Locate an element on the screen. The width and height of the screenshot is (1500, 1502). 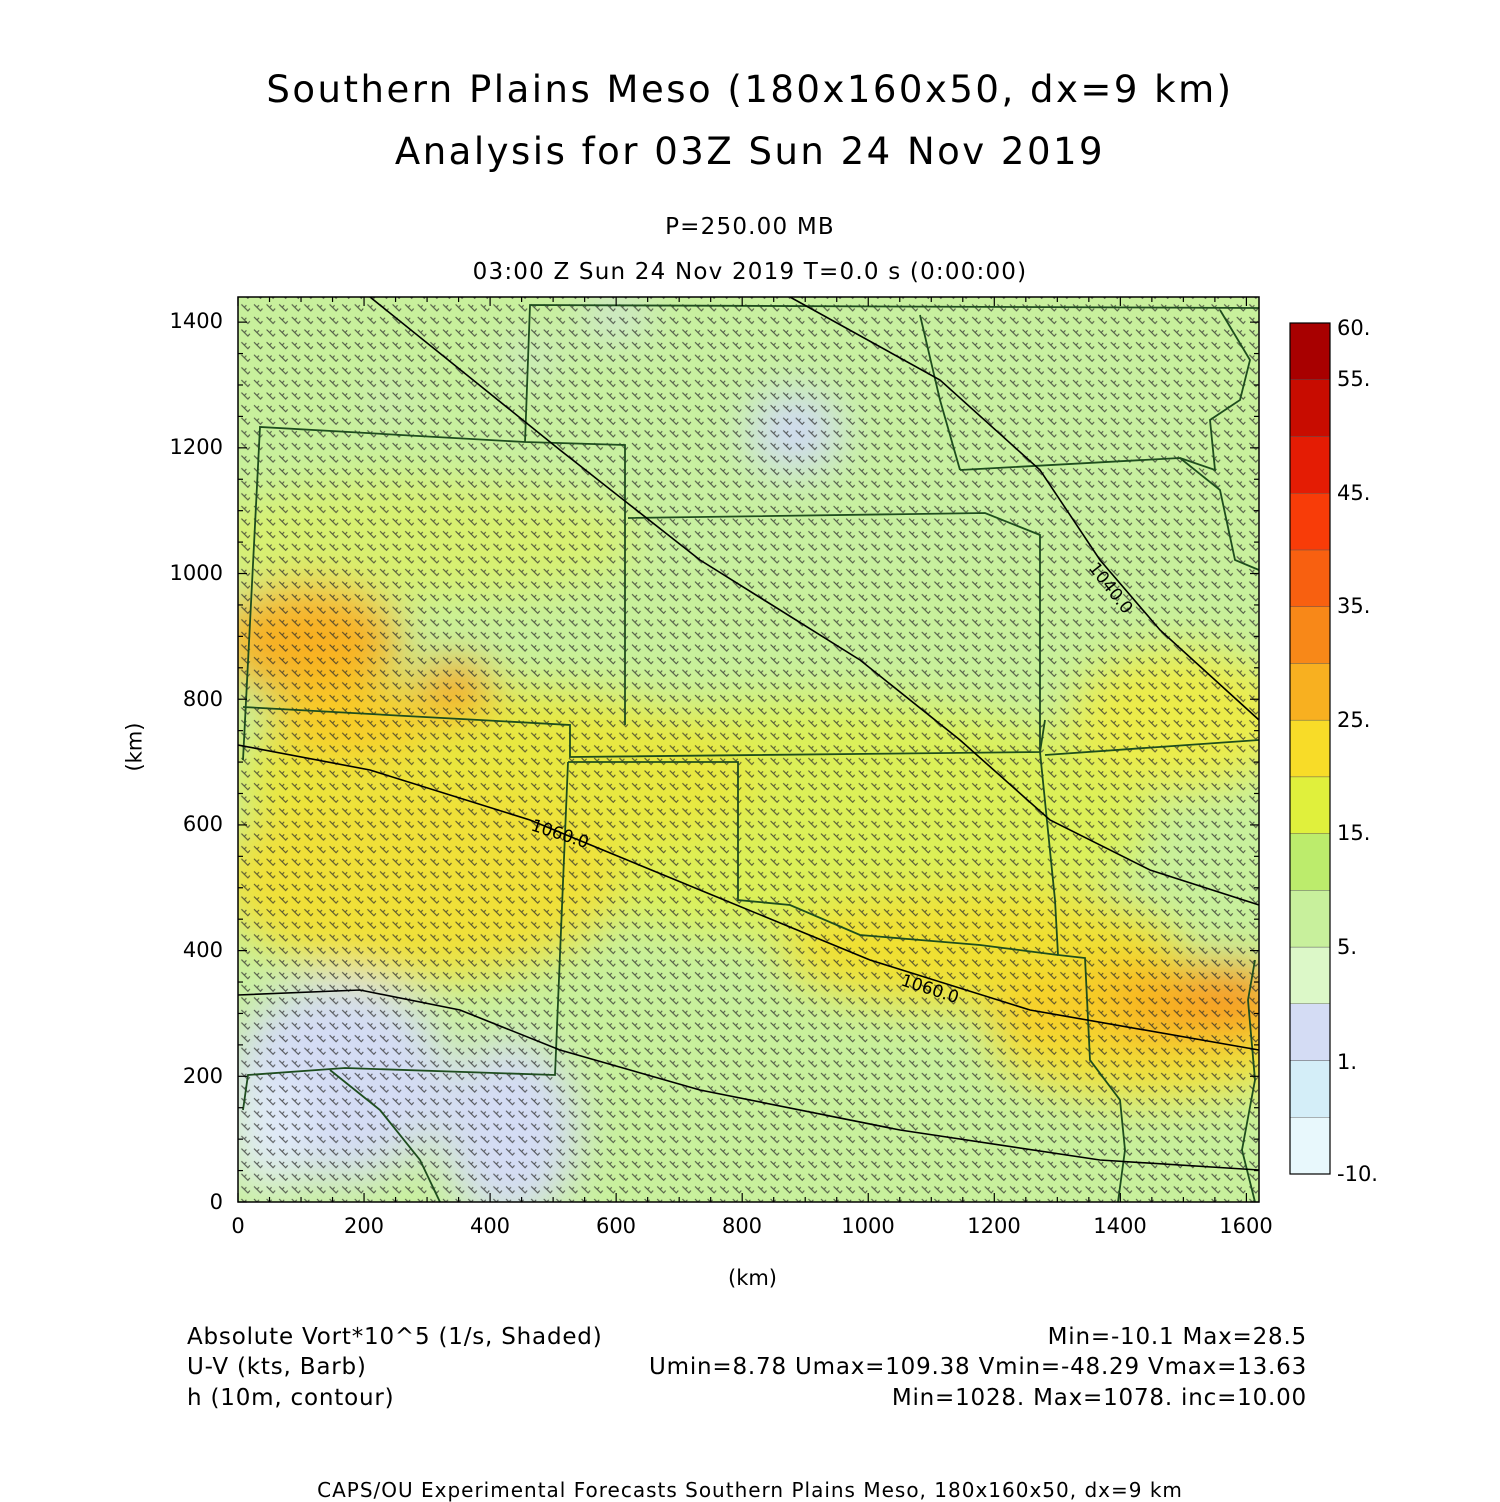
x-tick-label: 1200 is located at coordinates (994, 1226).